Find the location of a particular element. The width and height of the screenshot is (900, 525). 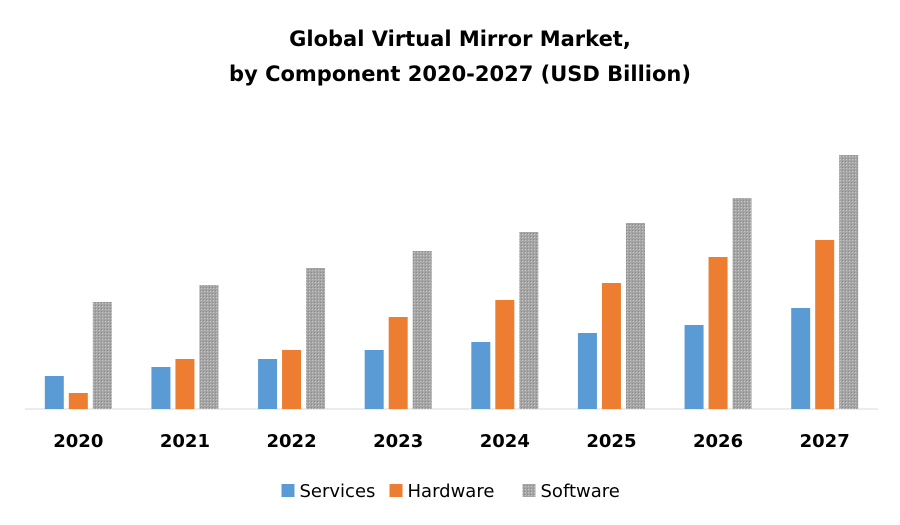

x-tick-label: 2022 is located at coordinates (292, 441).